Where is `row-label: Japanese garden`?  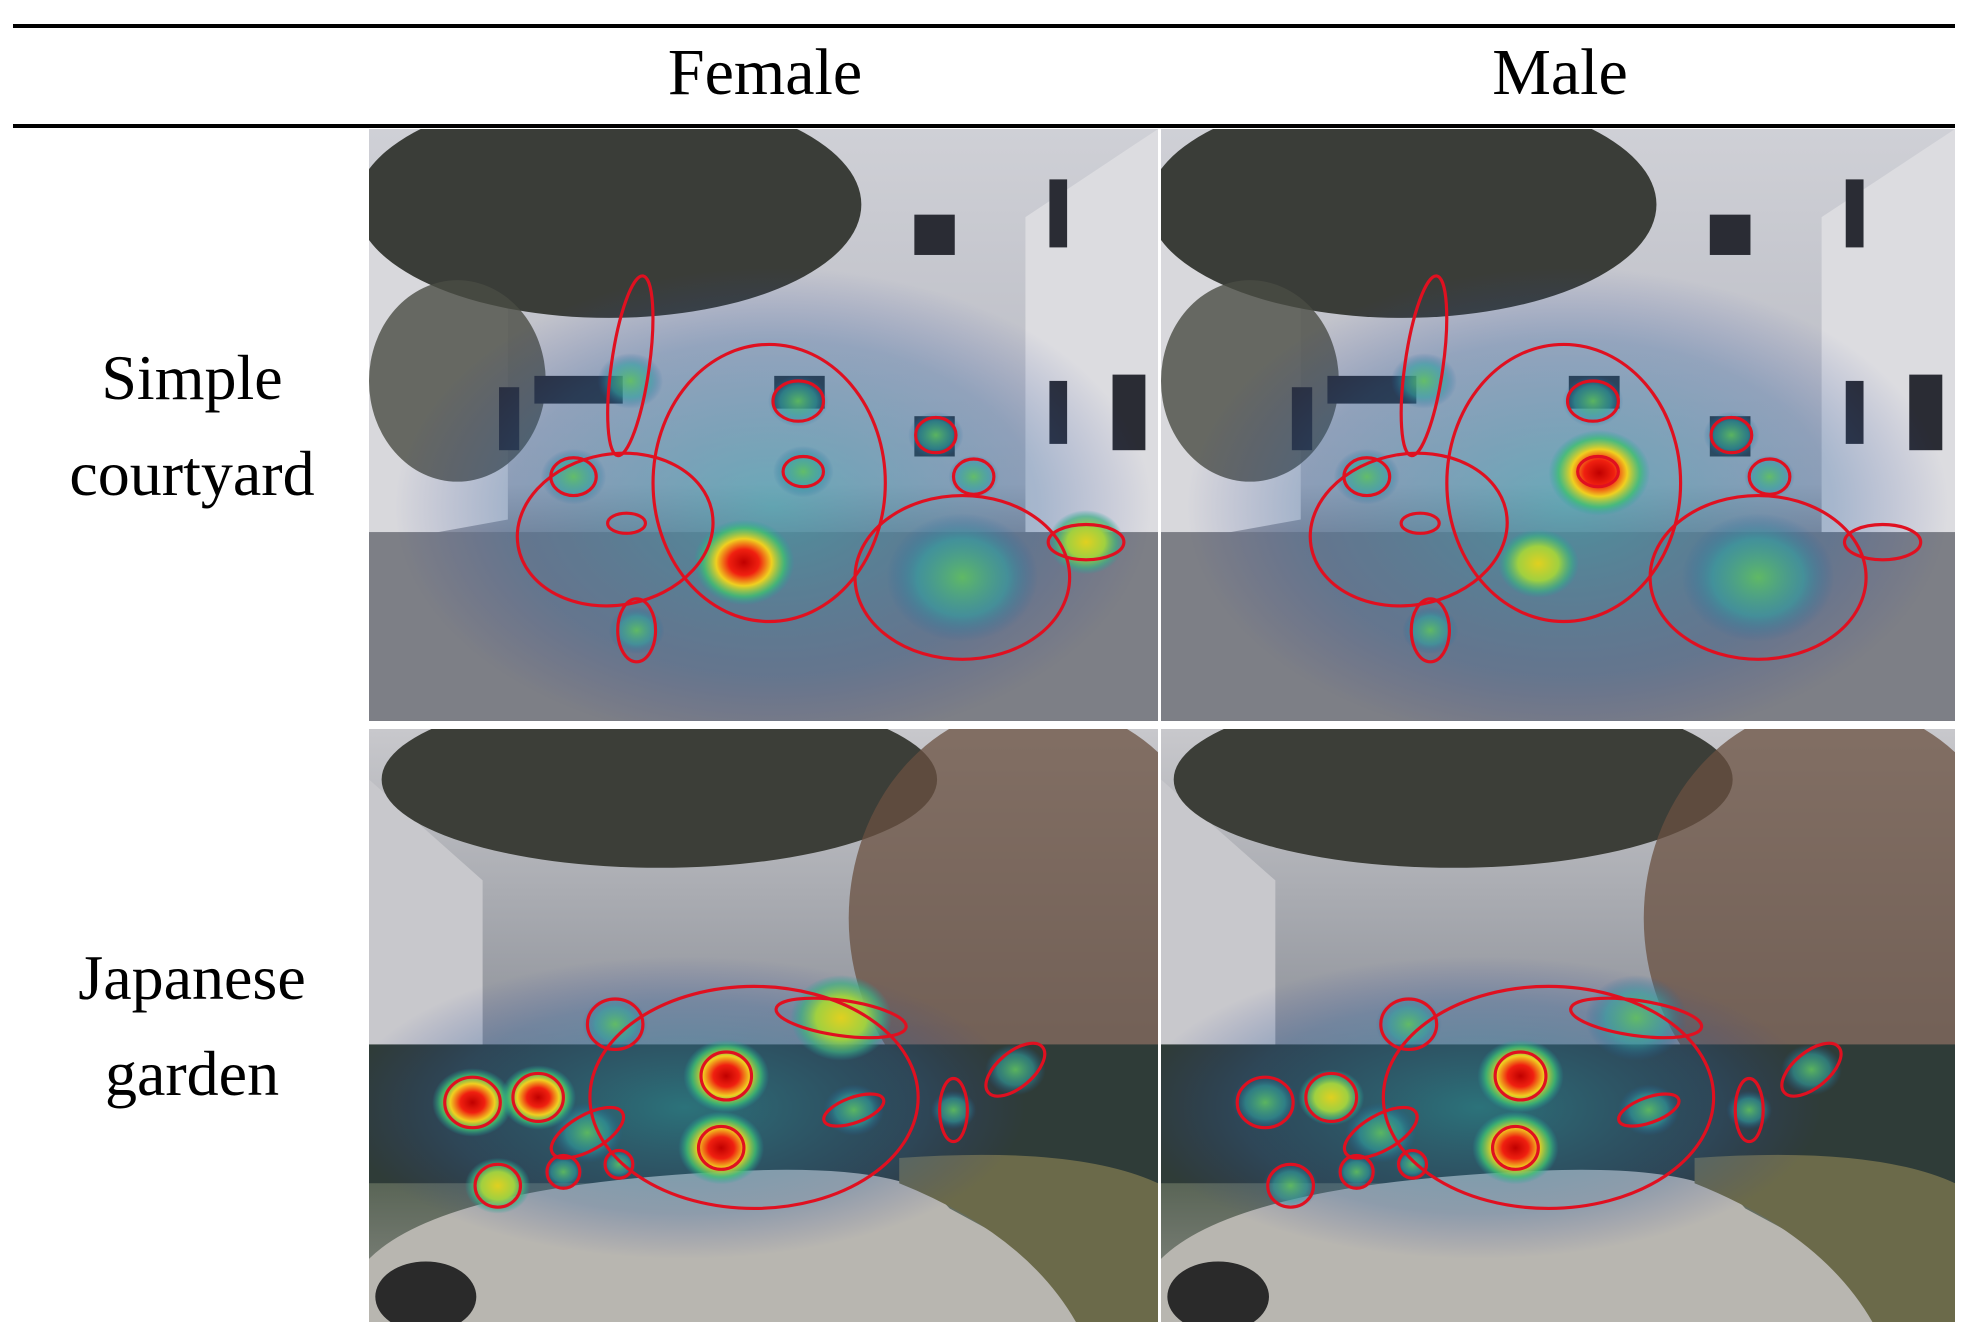 row-label: Japanese garden is located at coordinates (192, 1026).